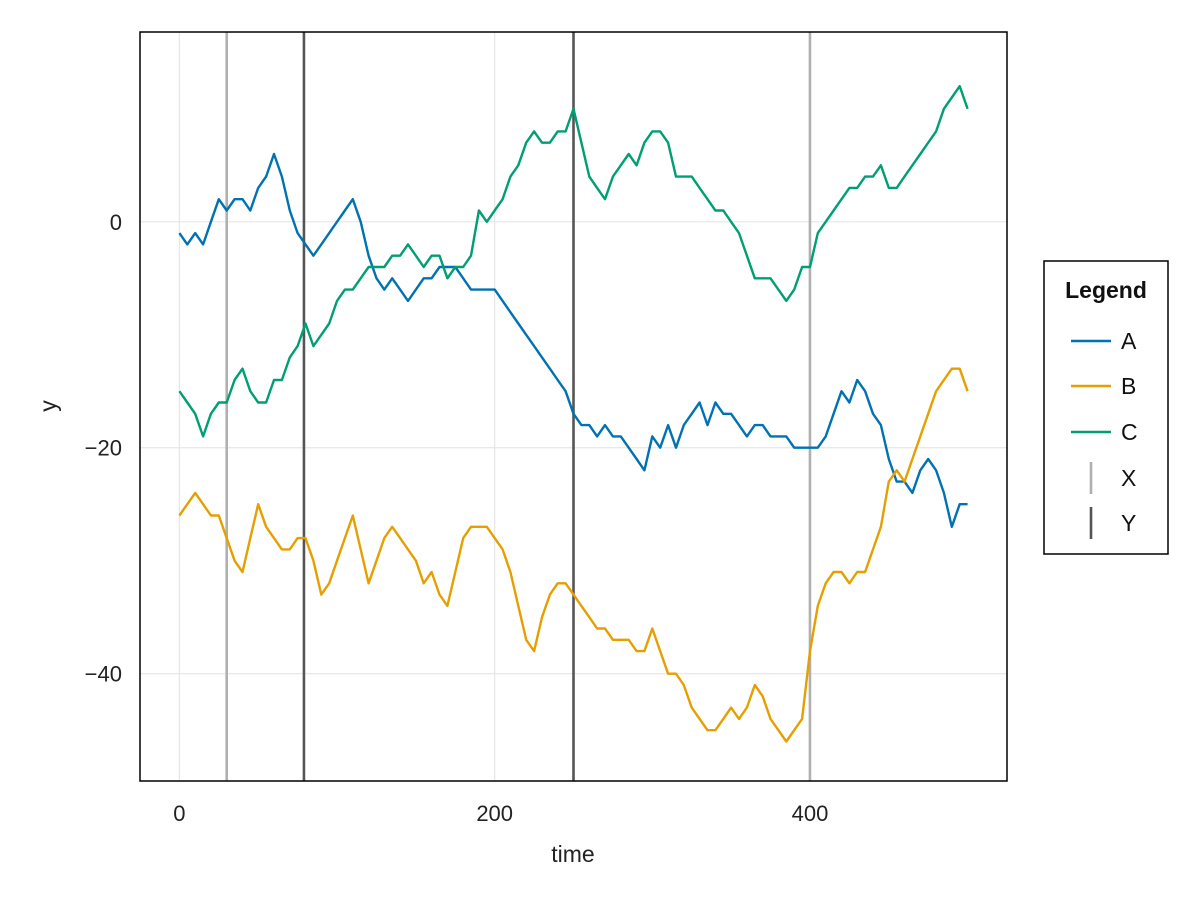  What do you see at coordinates (1128, 478) in the screenshot?
I see `legend-label-x: X` at bounding box center [1128, 478].